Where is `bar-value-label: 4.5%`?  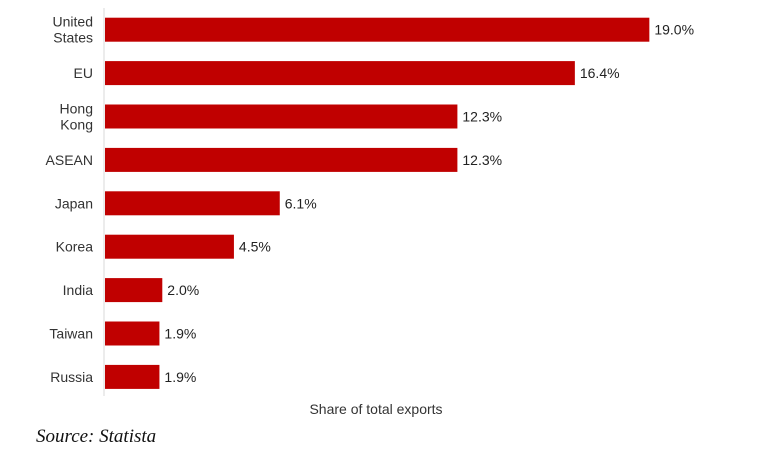 bar-value-label: 4.5% is located at coordinates (255, 247).